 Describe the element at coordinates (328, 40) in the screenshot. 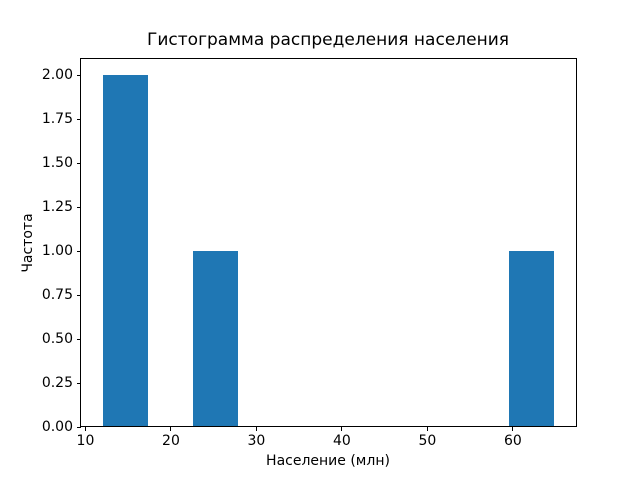

I see `chart-title: Гистограмма распределения населения` at that location.